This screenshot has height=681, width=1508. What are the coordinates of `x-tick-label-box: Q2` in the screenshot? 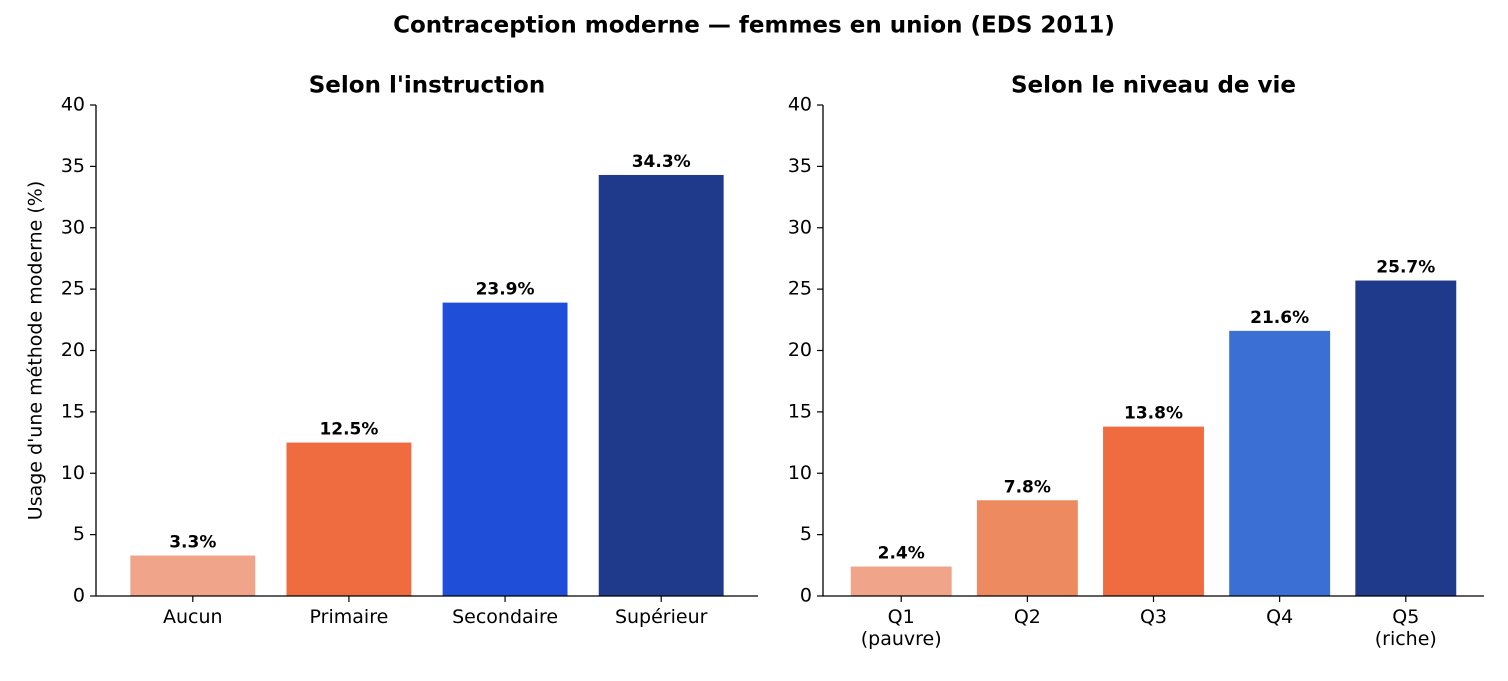 It's located at (1027, 617).